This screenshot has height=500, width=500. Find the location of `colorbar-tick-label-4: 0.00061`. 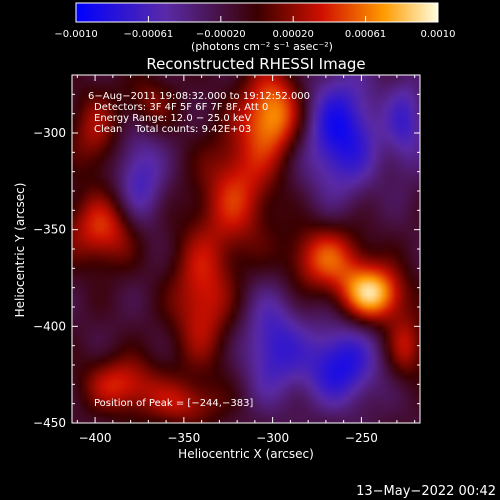

colorbar-tick-label-4: 0.00061 is located at coordinates (365, 34).